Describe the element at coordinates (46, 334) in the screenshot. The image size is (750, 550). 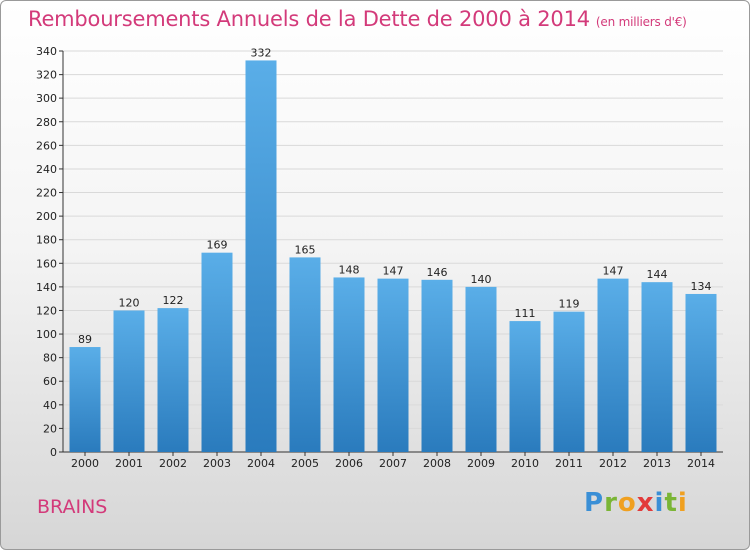
I see `y-tick-label: 100` at that location.